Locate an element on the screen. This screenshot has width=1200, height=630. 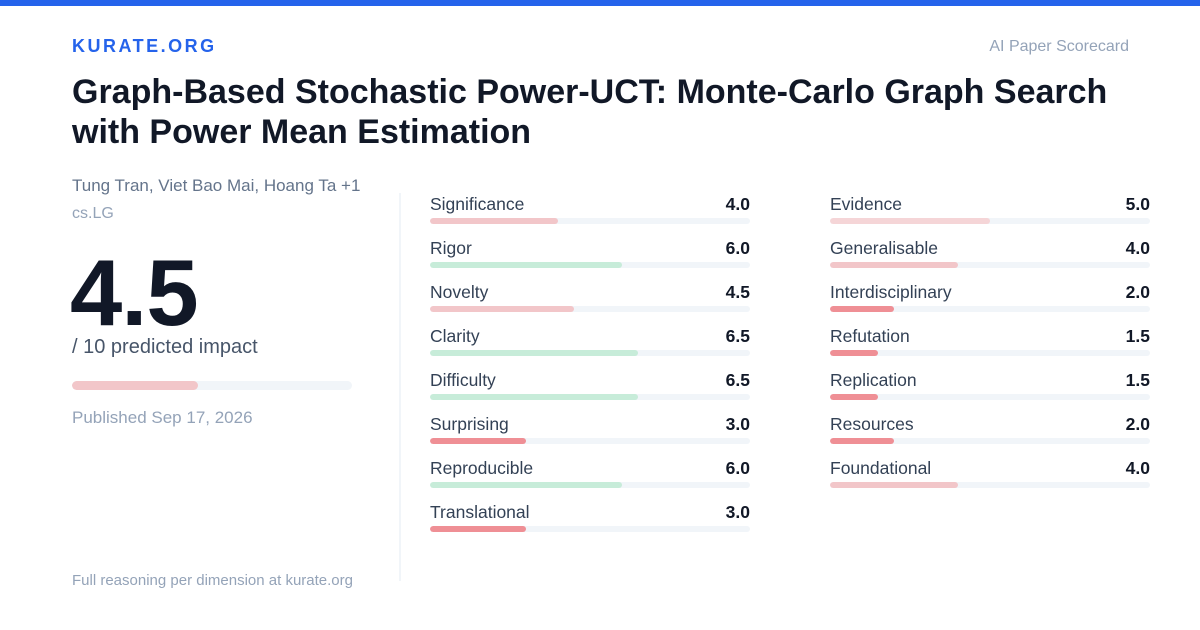
paper-category: cs.LG is located at coordinates (93, 213).